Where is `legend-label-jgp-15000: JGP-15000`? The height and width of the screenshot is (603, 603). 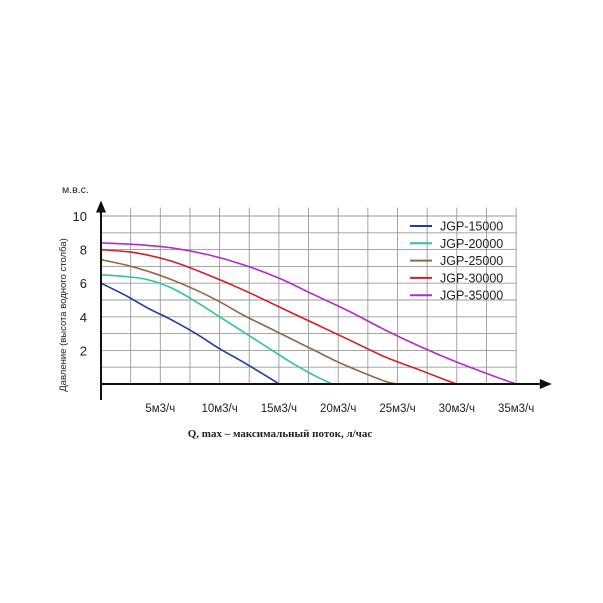
legend-label-jgp-15000: JGP-15000 is located at coordinates (471, 227).